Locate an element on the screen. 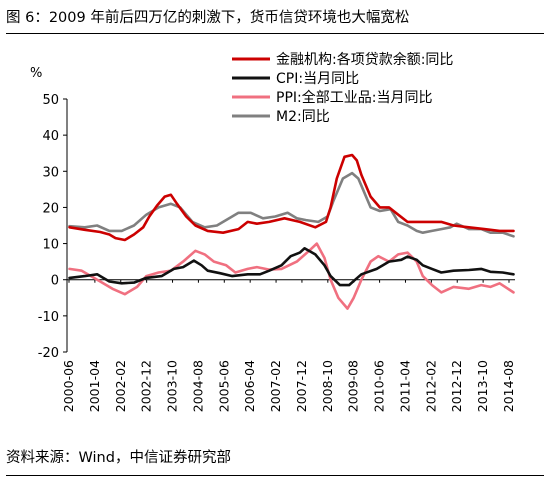 This screenshot has height=486, width=549. y-tick-label: -20 is located at coordinates (48, 353).